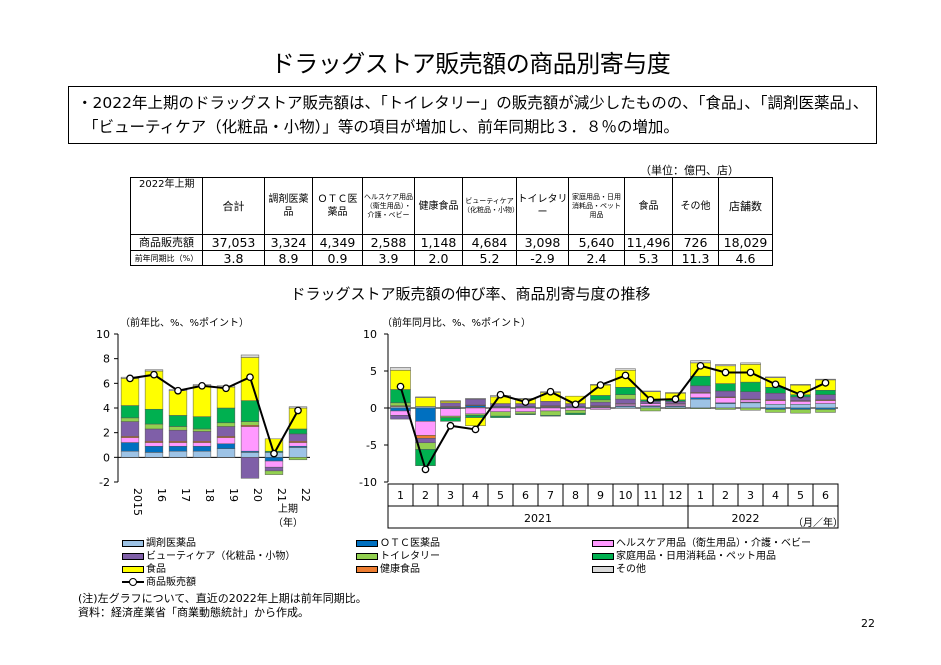 The height and width of the screenshot is (665, 941). Describe the element at coordinates (288, 206) in the screenshot. I see `header-cell: 調剤医薬品` at that location.